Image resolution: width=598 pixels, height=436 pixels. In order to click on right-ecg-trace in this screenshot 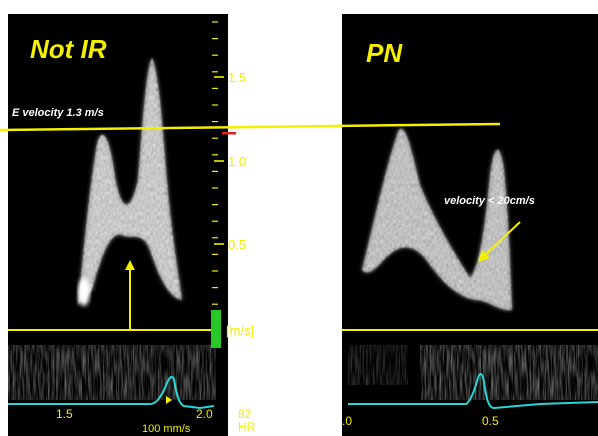, I will do `click(473, 391)`.